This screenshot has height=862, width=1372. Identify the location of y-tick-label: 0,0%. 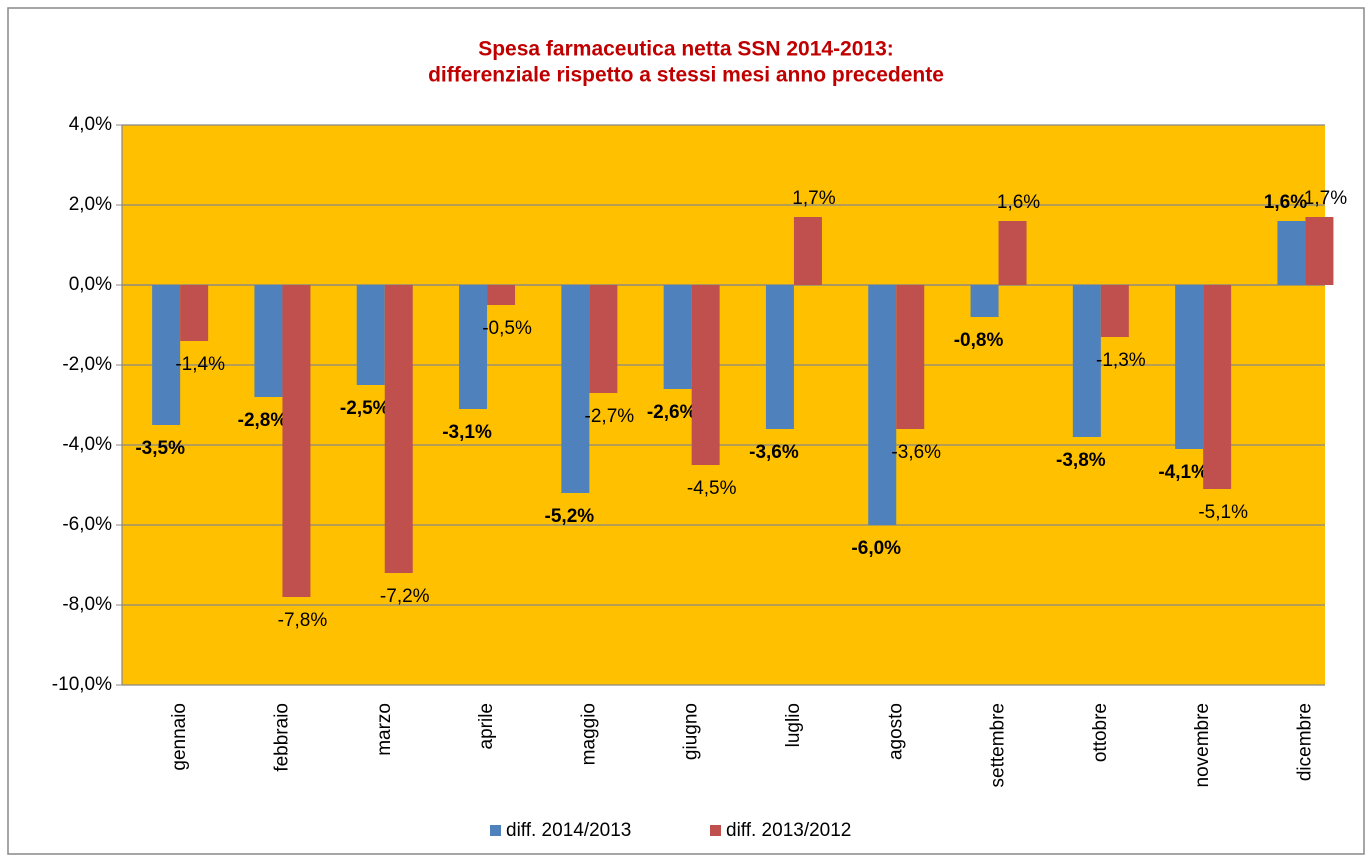
(90, 284).